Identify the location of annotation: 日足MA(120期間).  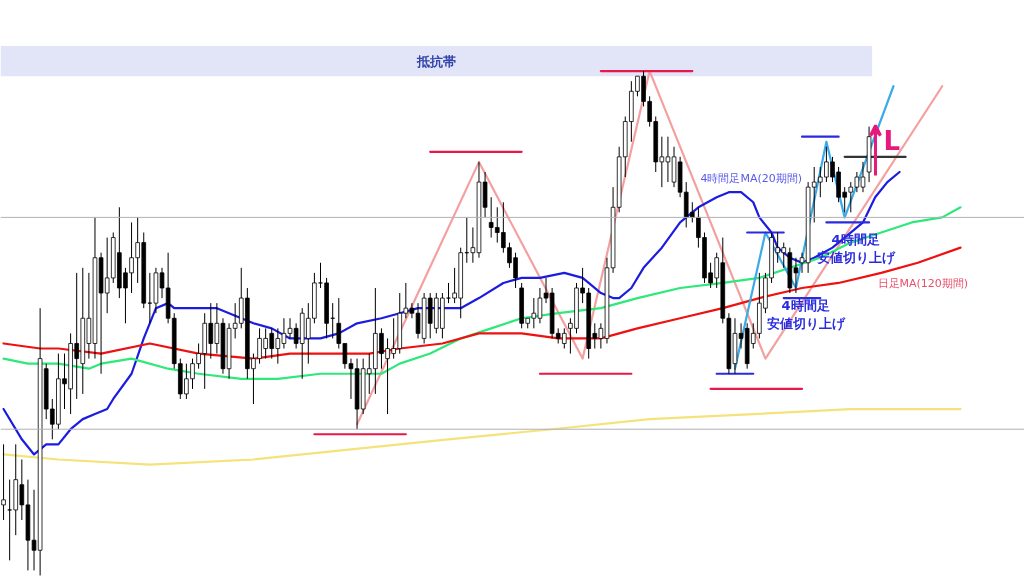
(923, 283).